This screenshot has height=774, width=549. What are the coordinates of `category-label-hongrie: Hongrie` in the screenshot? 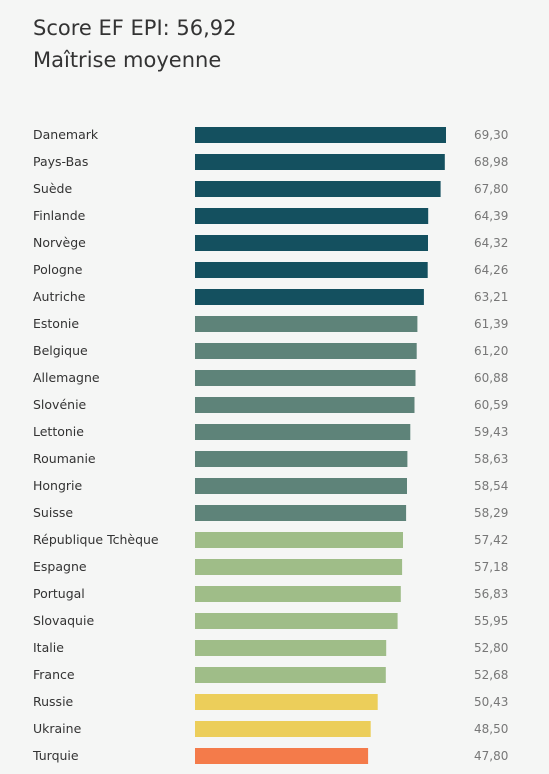 It's located at (58, 485).